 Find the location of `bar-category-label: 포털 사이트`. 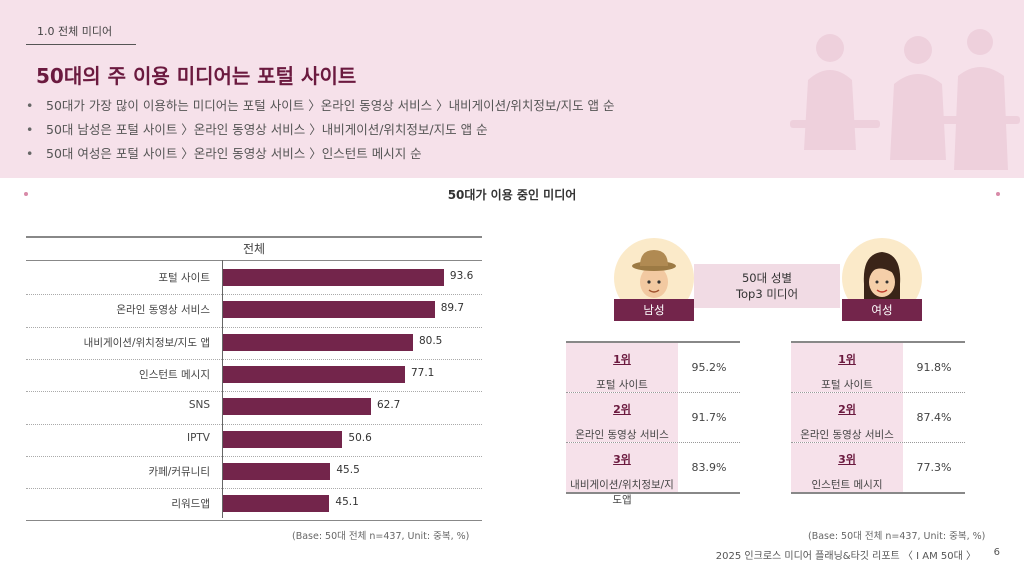

bar-category-label: 포털 사이트 is located at coordinates (184, 278).